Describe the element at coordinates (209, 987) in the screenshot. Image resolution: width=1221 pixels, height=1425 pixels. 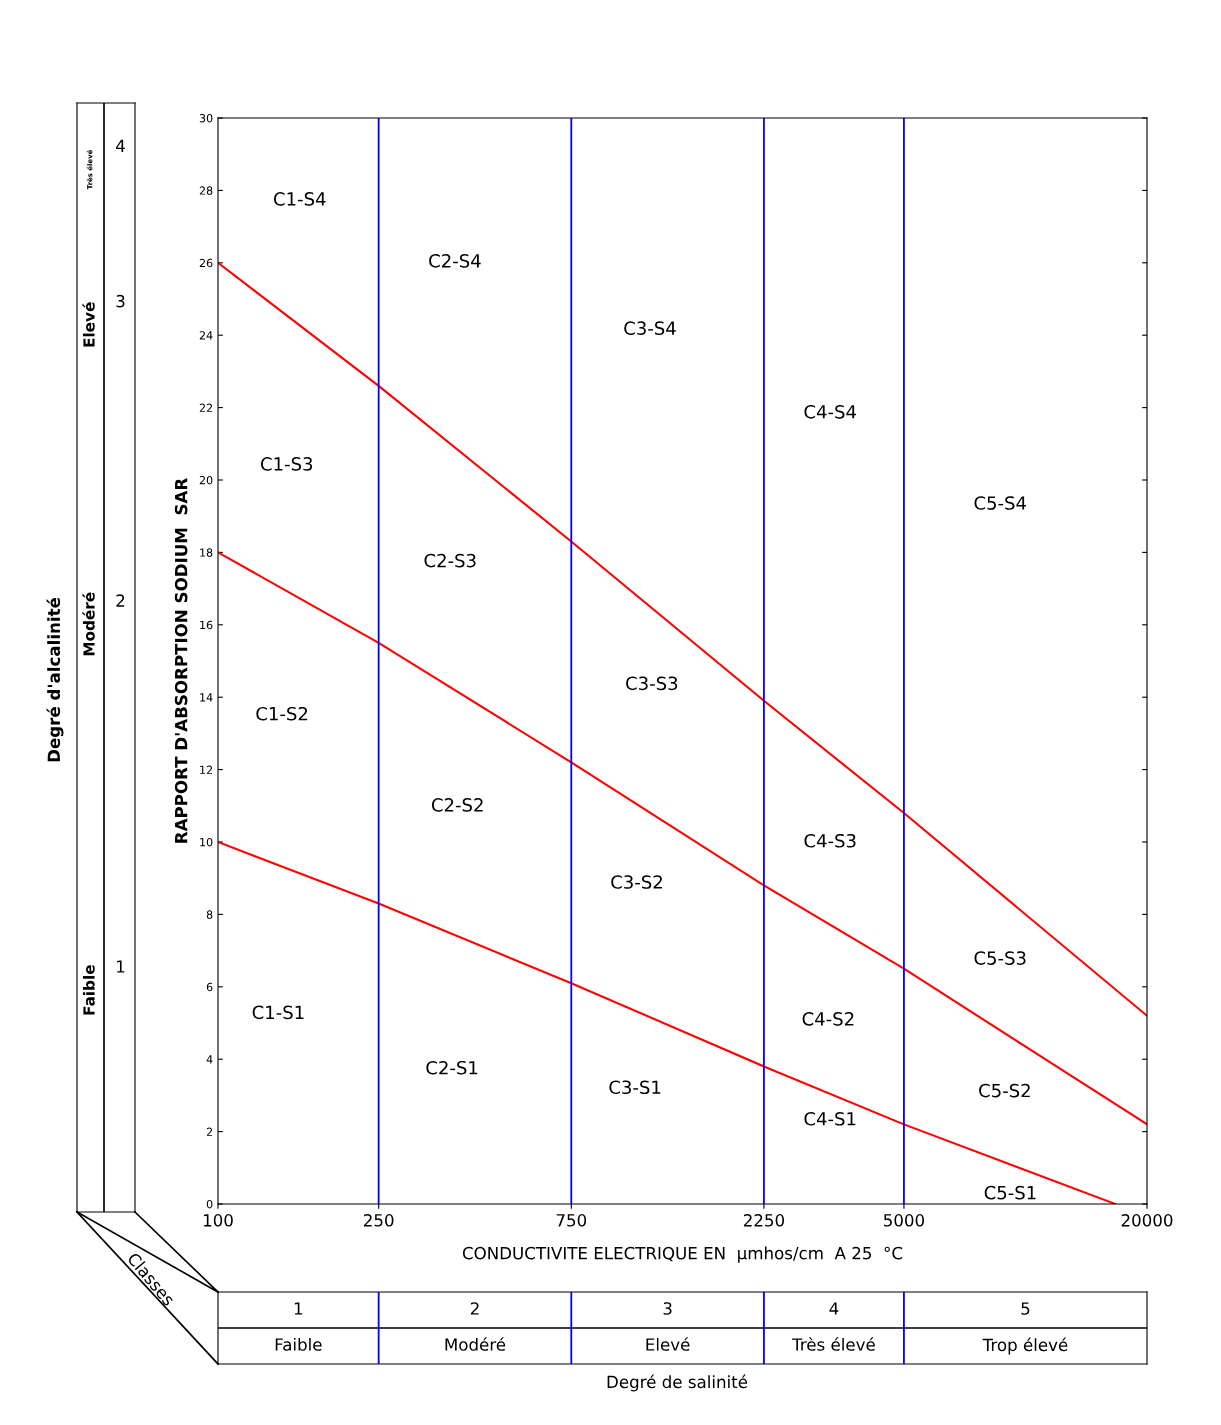
I see `y-tick-label: 6` at that location.